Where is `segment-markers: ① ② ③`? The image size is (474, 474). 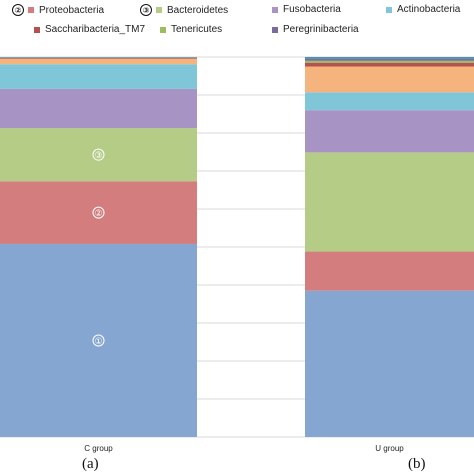 segment-markers: ① ② ③ is located at coordinates (98, 247).